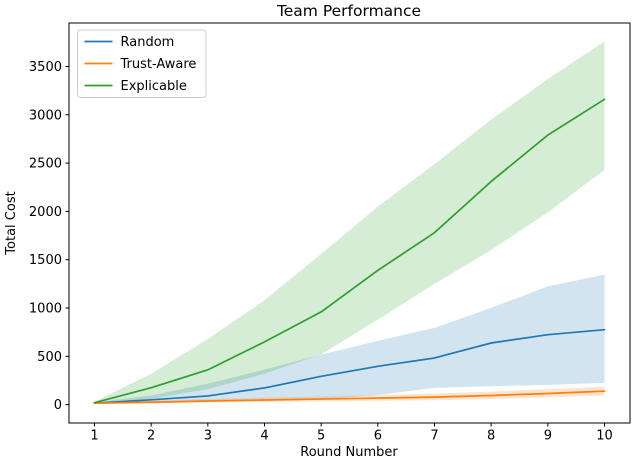  Describe the element at coordinates (264, 436) in the screenshot. I see `x-tick-label: 4` at that location.